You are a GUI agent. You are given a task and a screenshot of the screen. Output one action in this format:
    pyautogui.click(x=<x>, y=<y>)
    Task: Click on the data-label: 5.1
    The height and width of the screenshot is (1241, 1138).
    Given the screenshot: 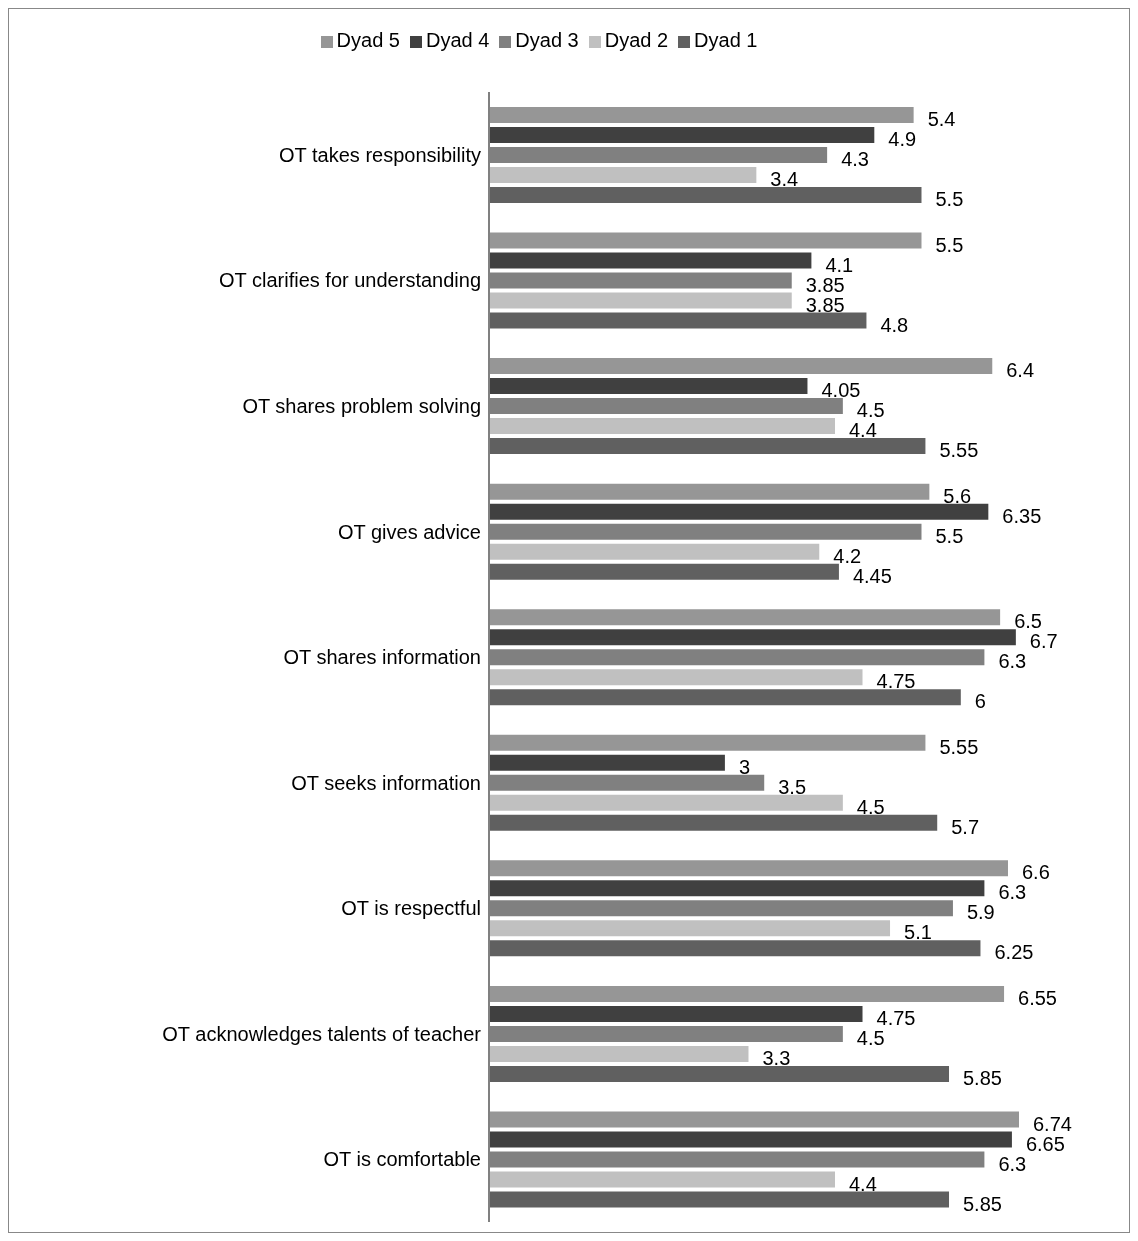 What is the action you would take?
    pyautogui.click(x=918, y=932)
    